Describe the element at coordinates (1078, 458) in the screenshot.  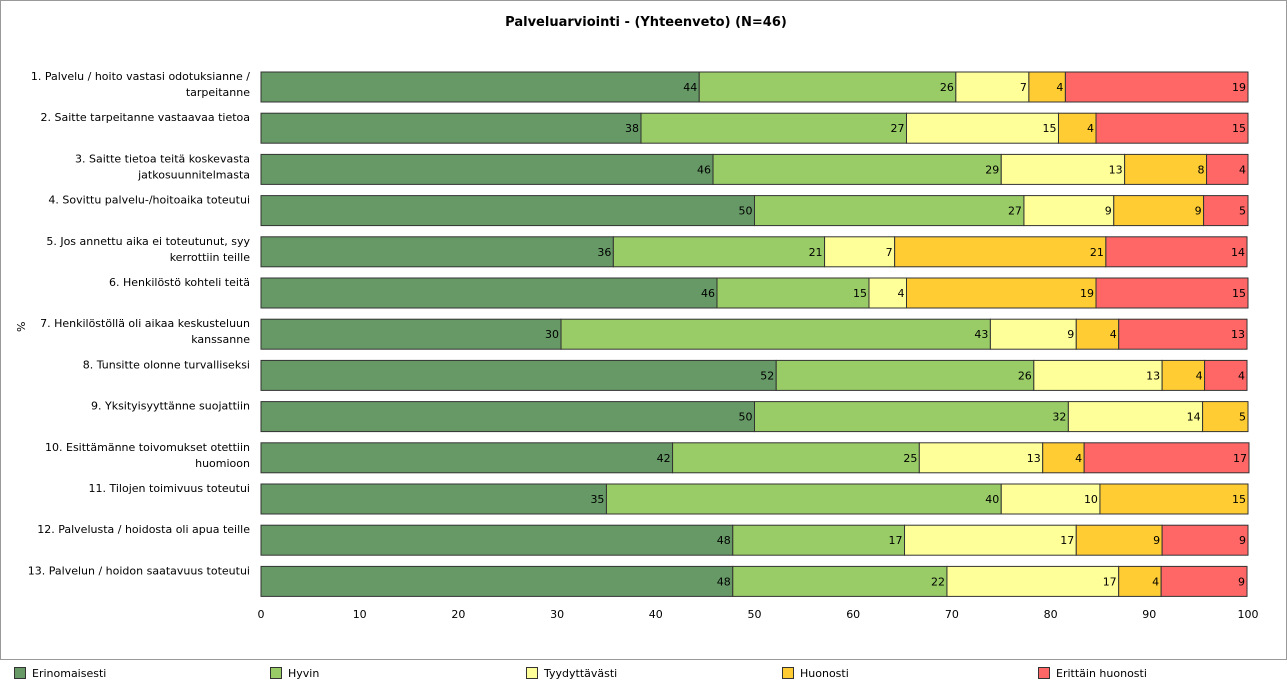
I see `data-label-10-4: 4` at that location.